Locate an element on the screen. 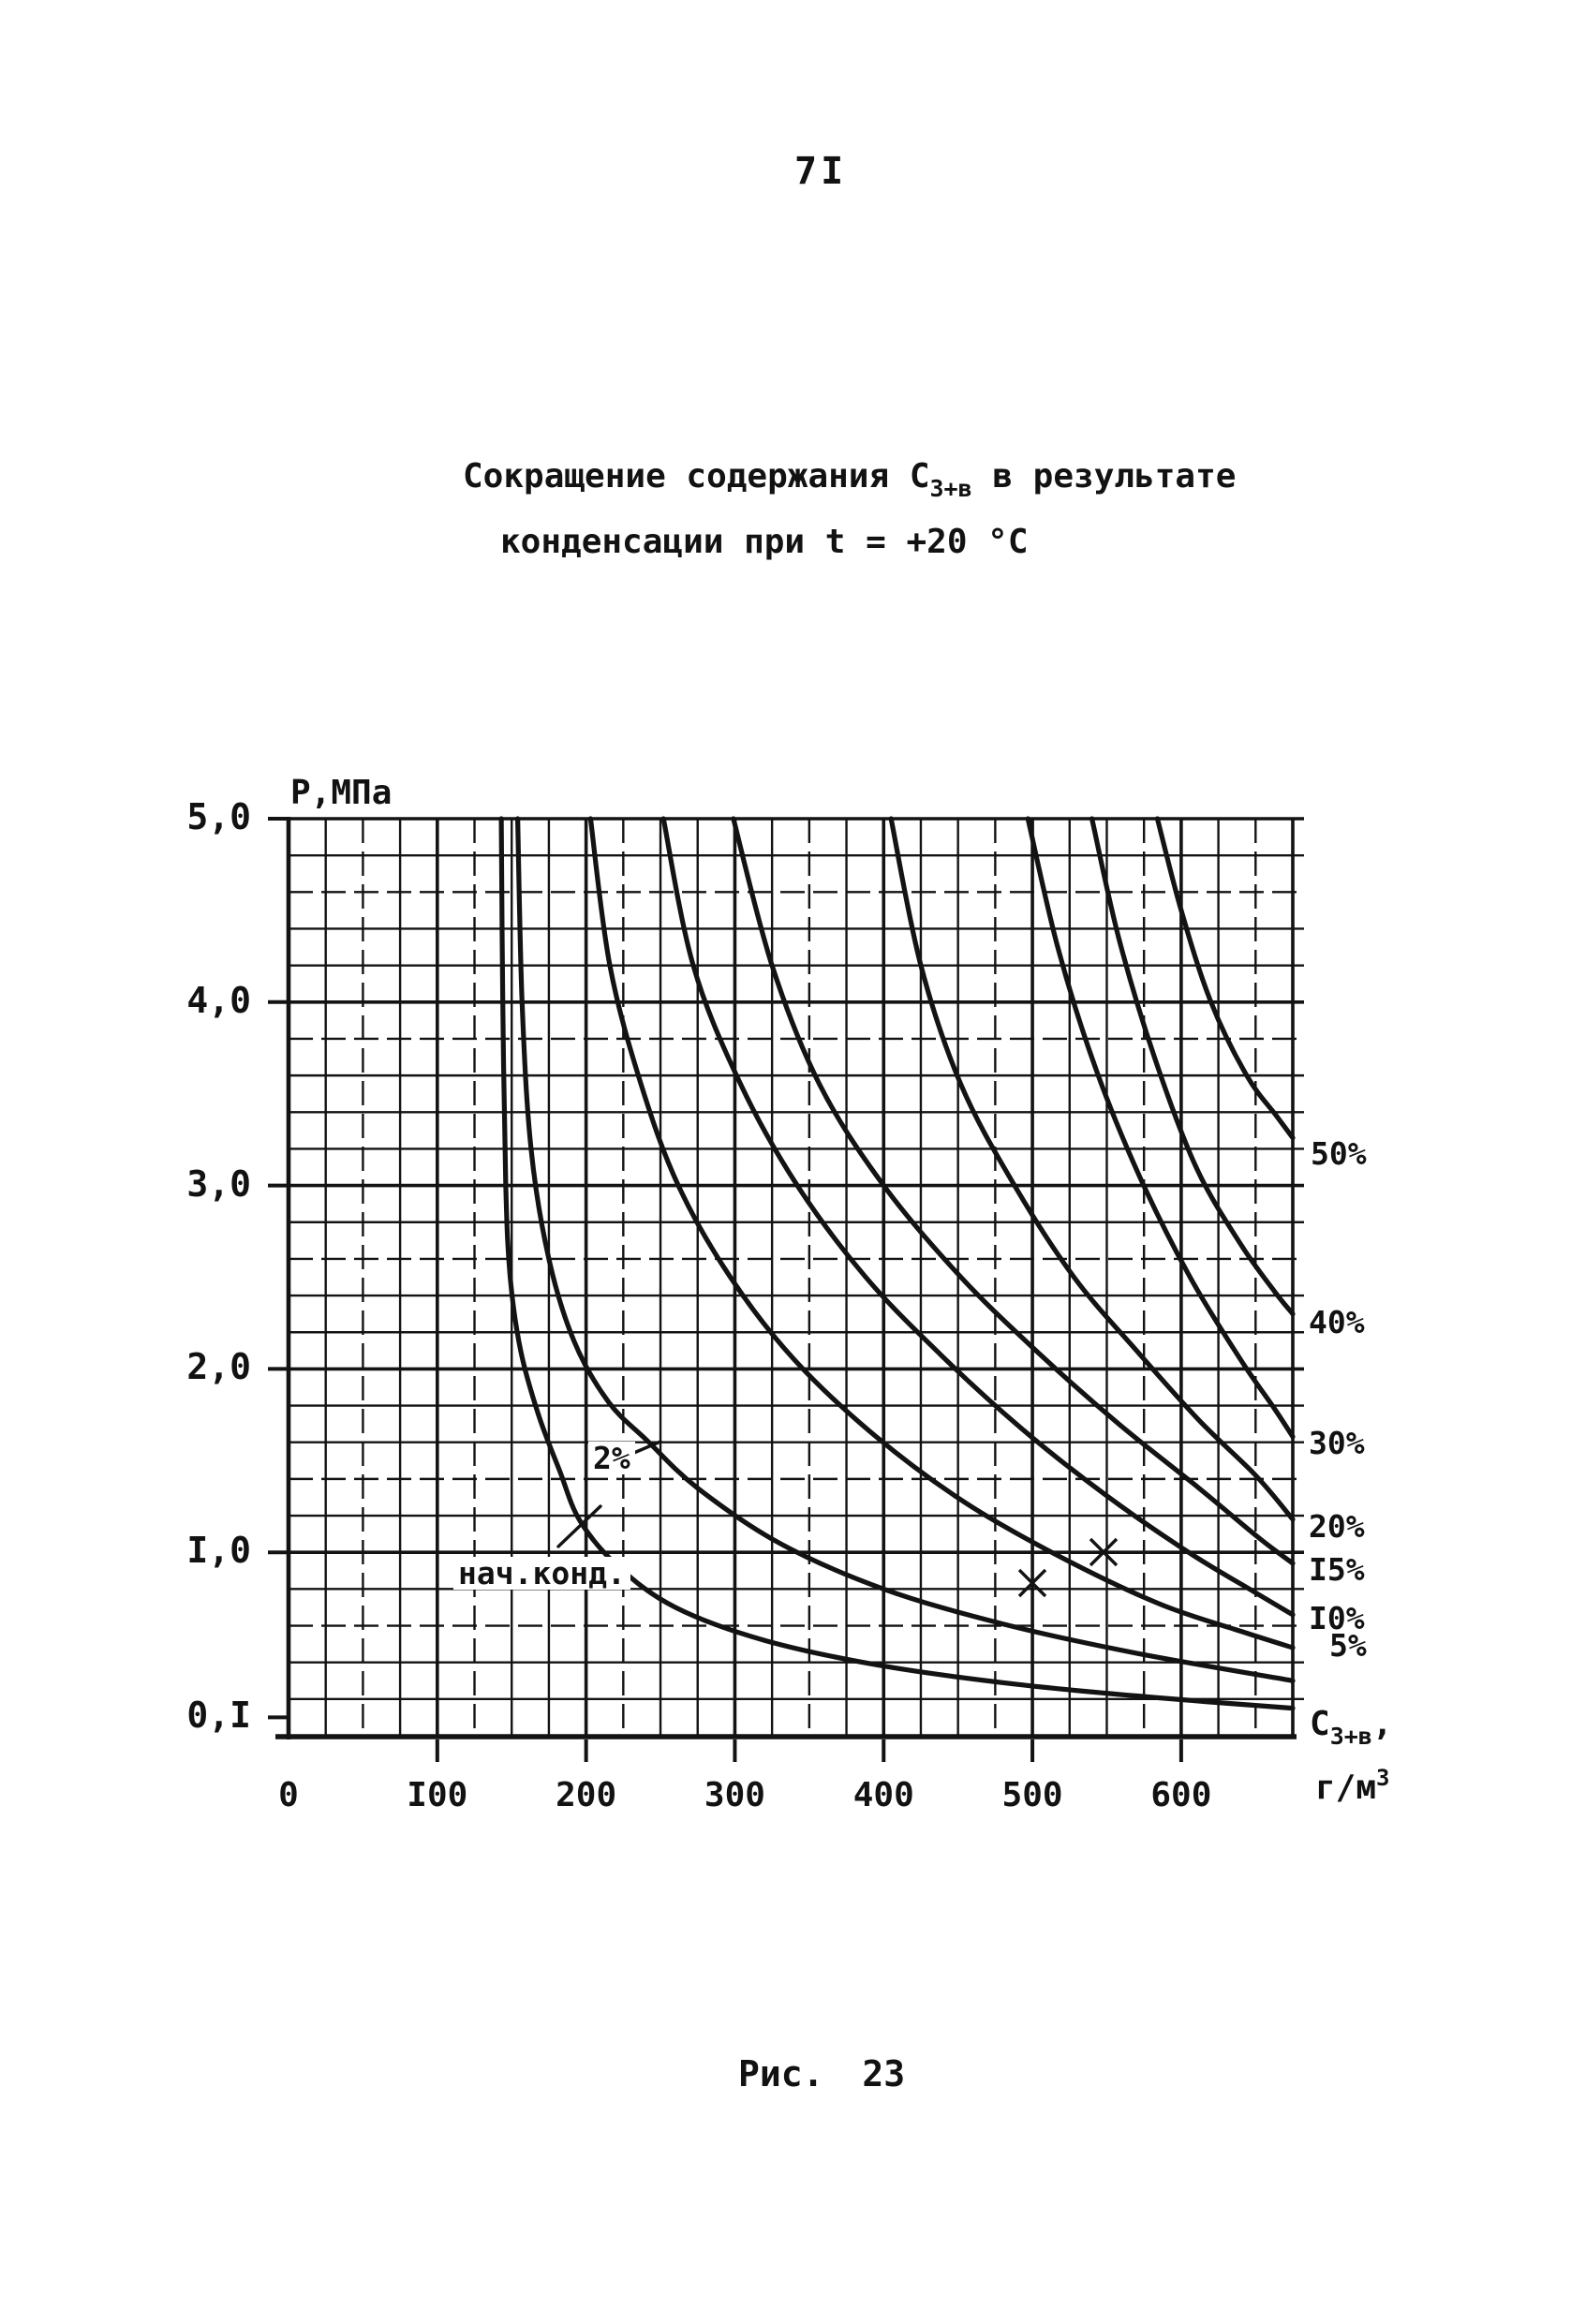  y-tick-label-0,I: 0,I is located at coordinates (218, 1716).